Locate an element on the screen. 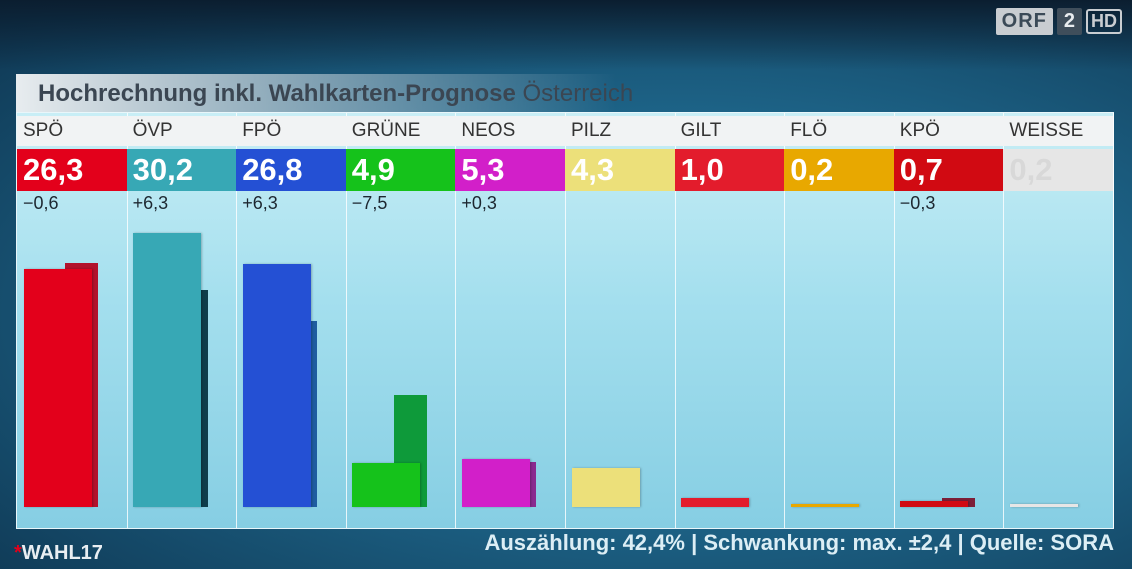 The height and width of the screenshot is (569, 1132). party-value: 26,8 is located at coordinates (291, 170).